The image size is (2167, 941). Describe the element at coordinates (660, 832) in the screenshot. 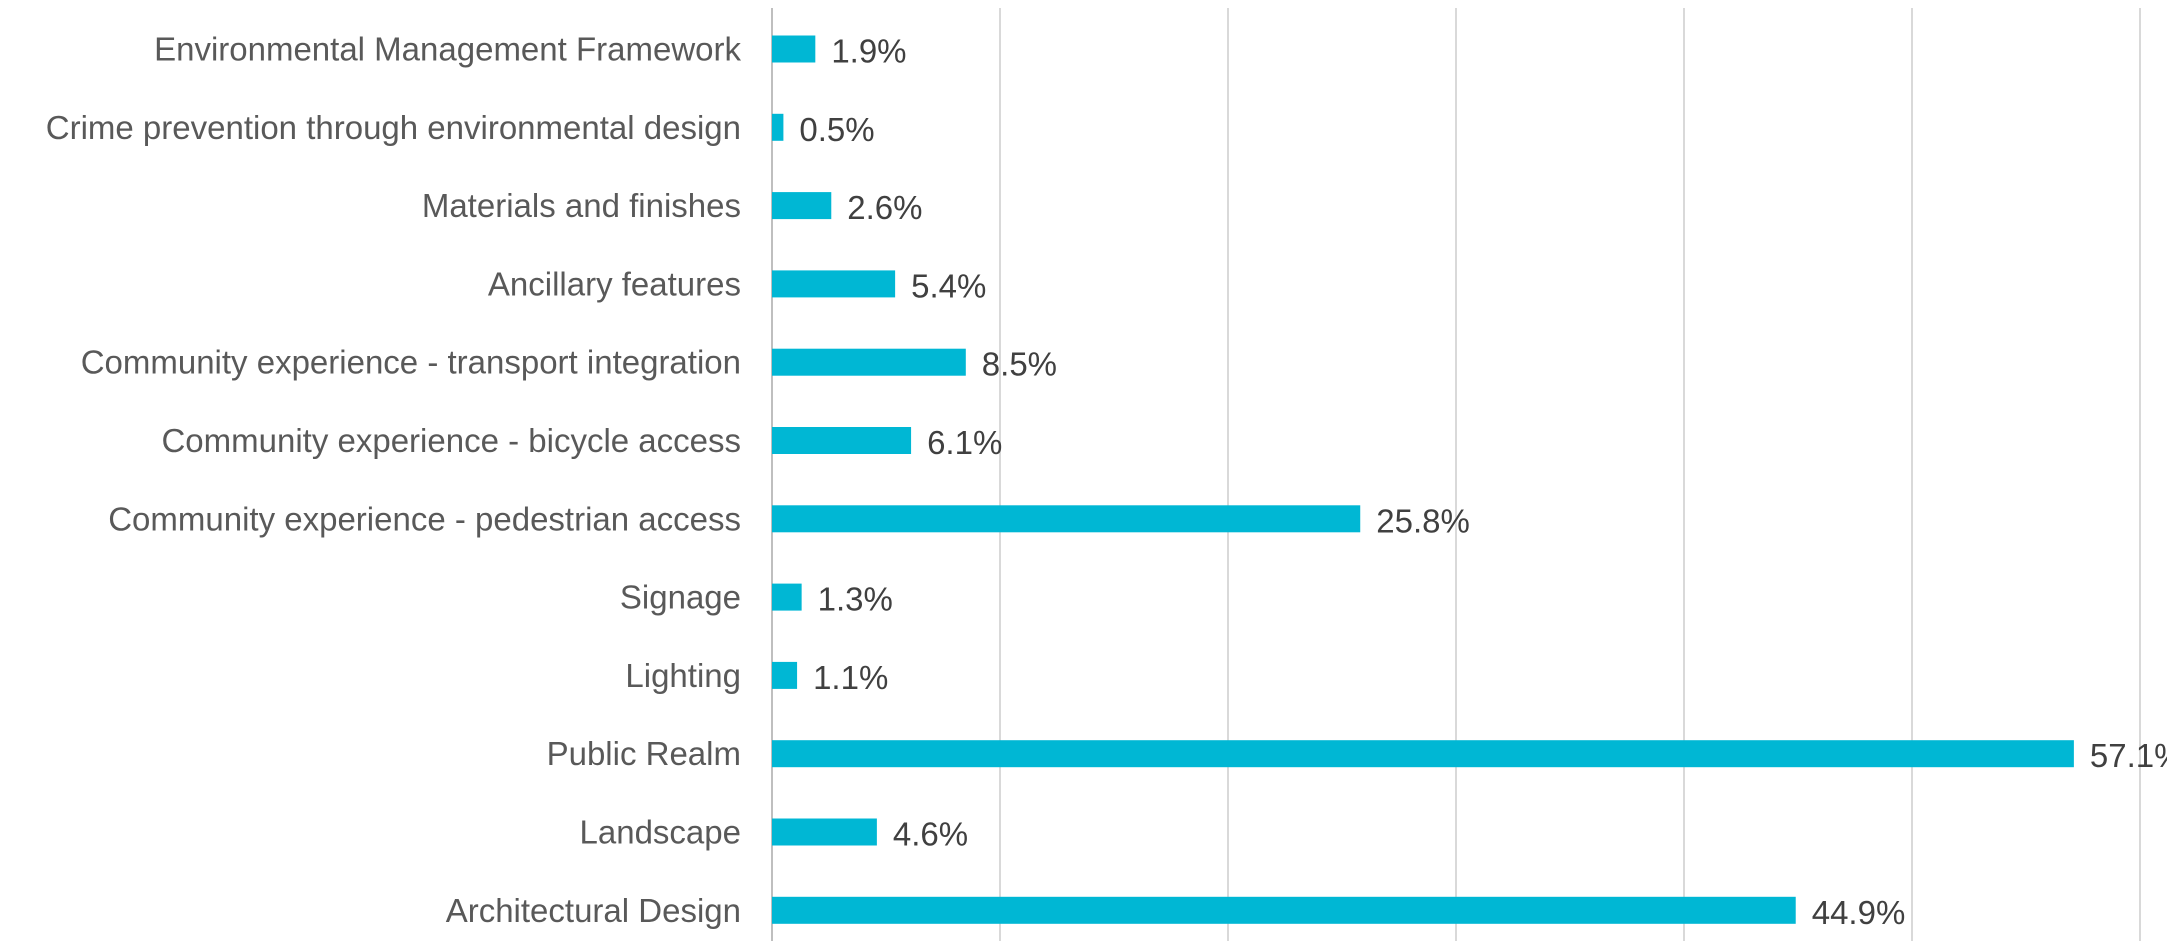

I see `category-label: Landscape` at that location.